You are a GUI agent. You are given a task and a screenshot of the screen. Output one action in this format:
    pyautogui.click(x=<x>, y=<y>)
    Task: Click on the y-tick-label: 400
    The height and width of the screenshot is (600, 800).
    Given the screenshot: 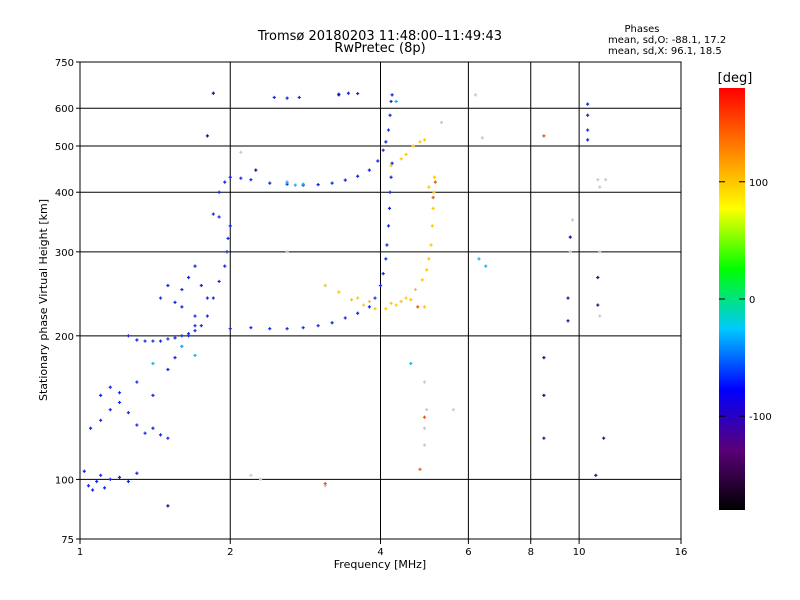 What is the action you would take?
    pyautogui.click(x=64, y=193)
    